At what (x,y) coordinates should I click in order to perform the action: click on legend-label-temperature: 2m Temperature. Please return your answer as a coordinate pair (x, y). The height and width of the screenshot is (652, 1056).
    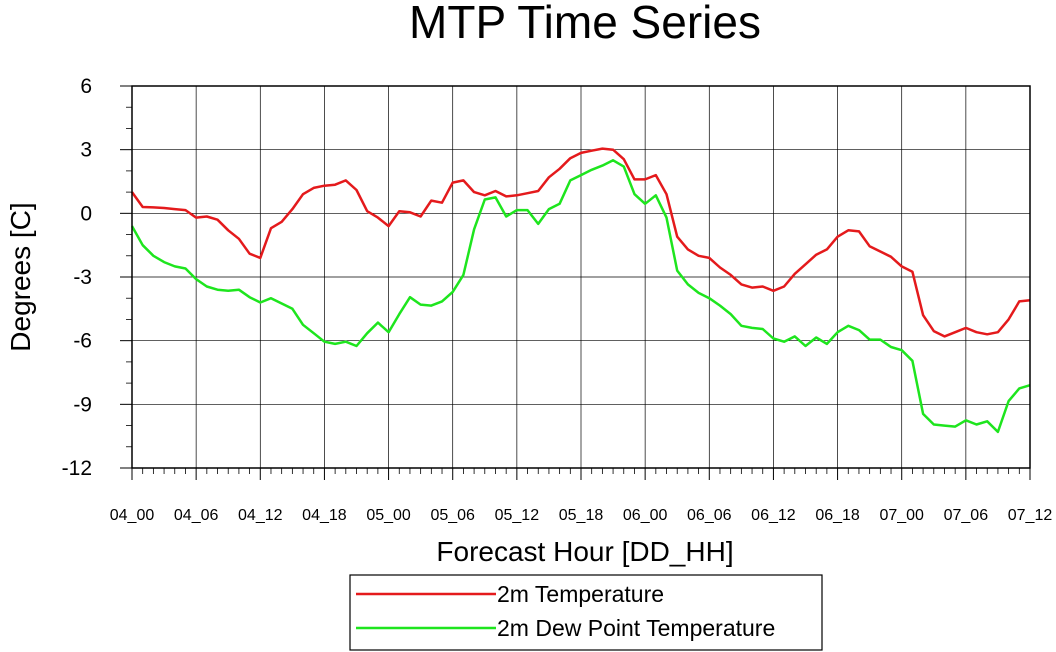
    Looking at the image, I should click on (580, 594).